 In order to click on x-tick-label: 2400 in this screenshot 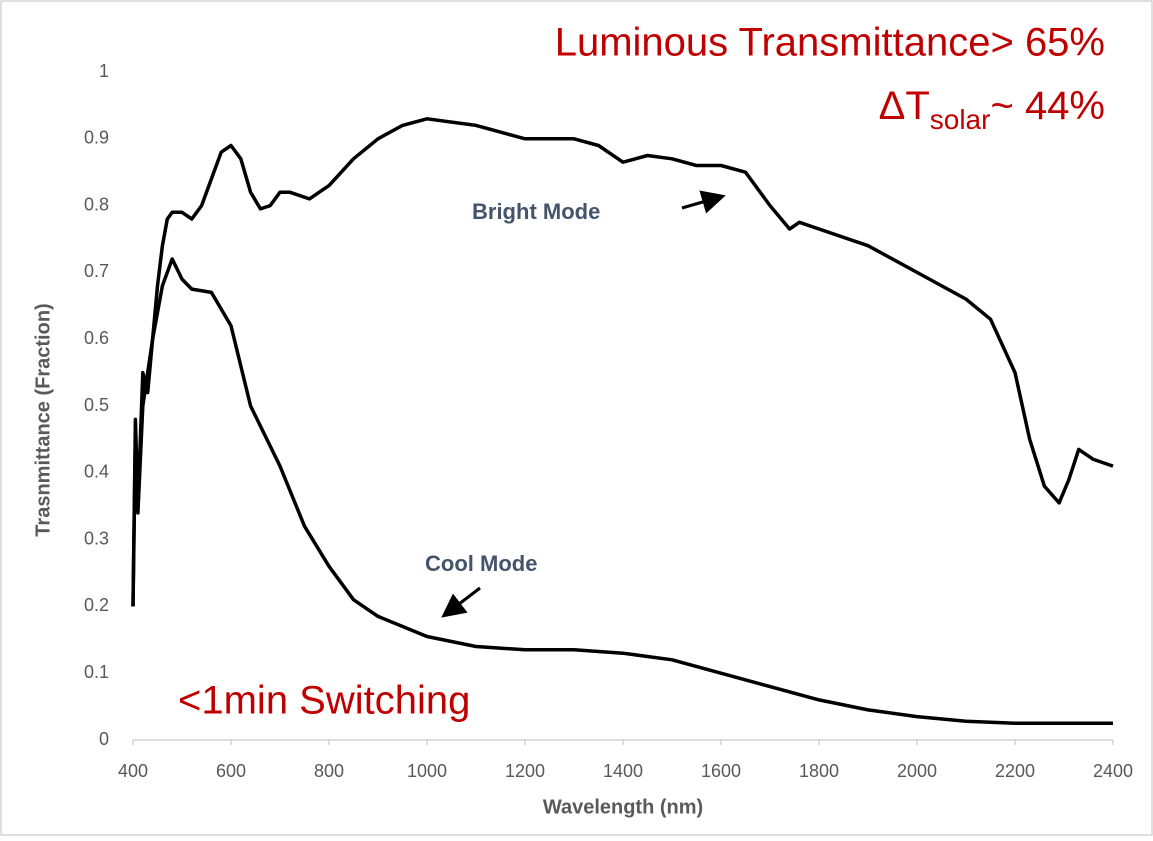, I will do `click(1113, 771)`.